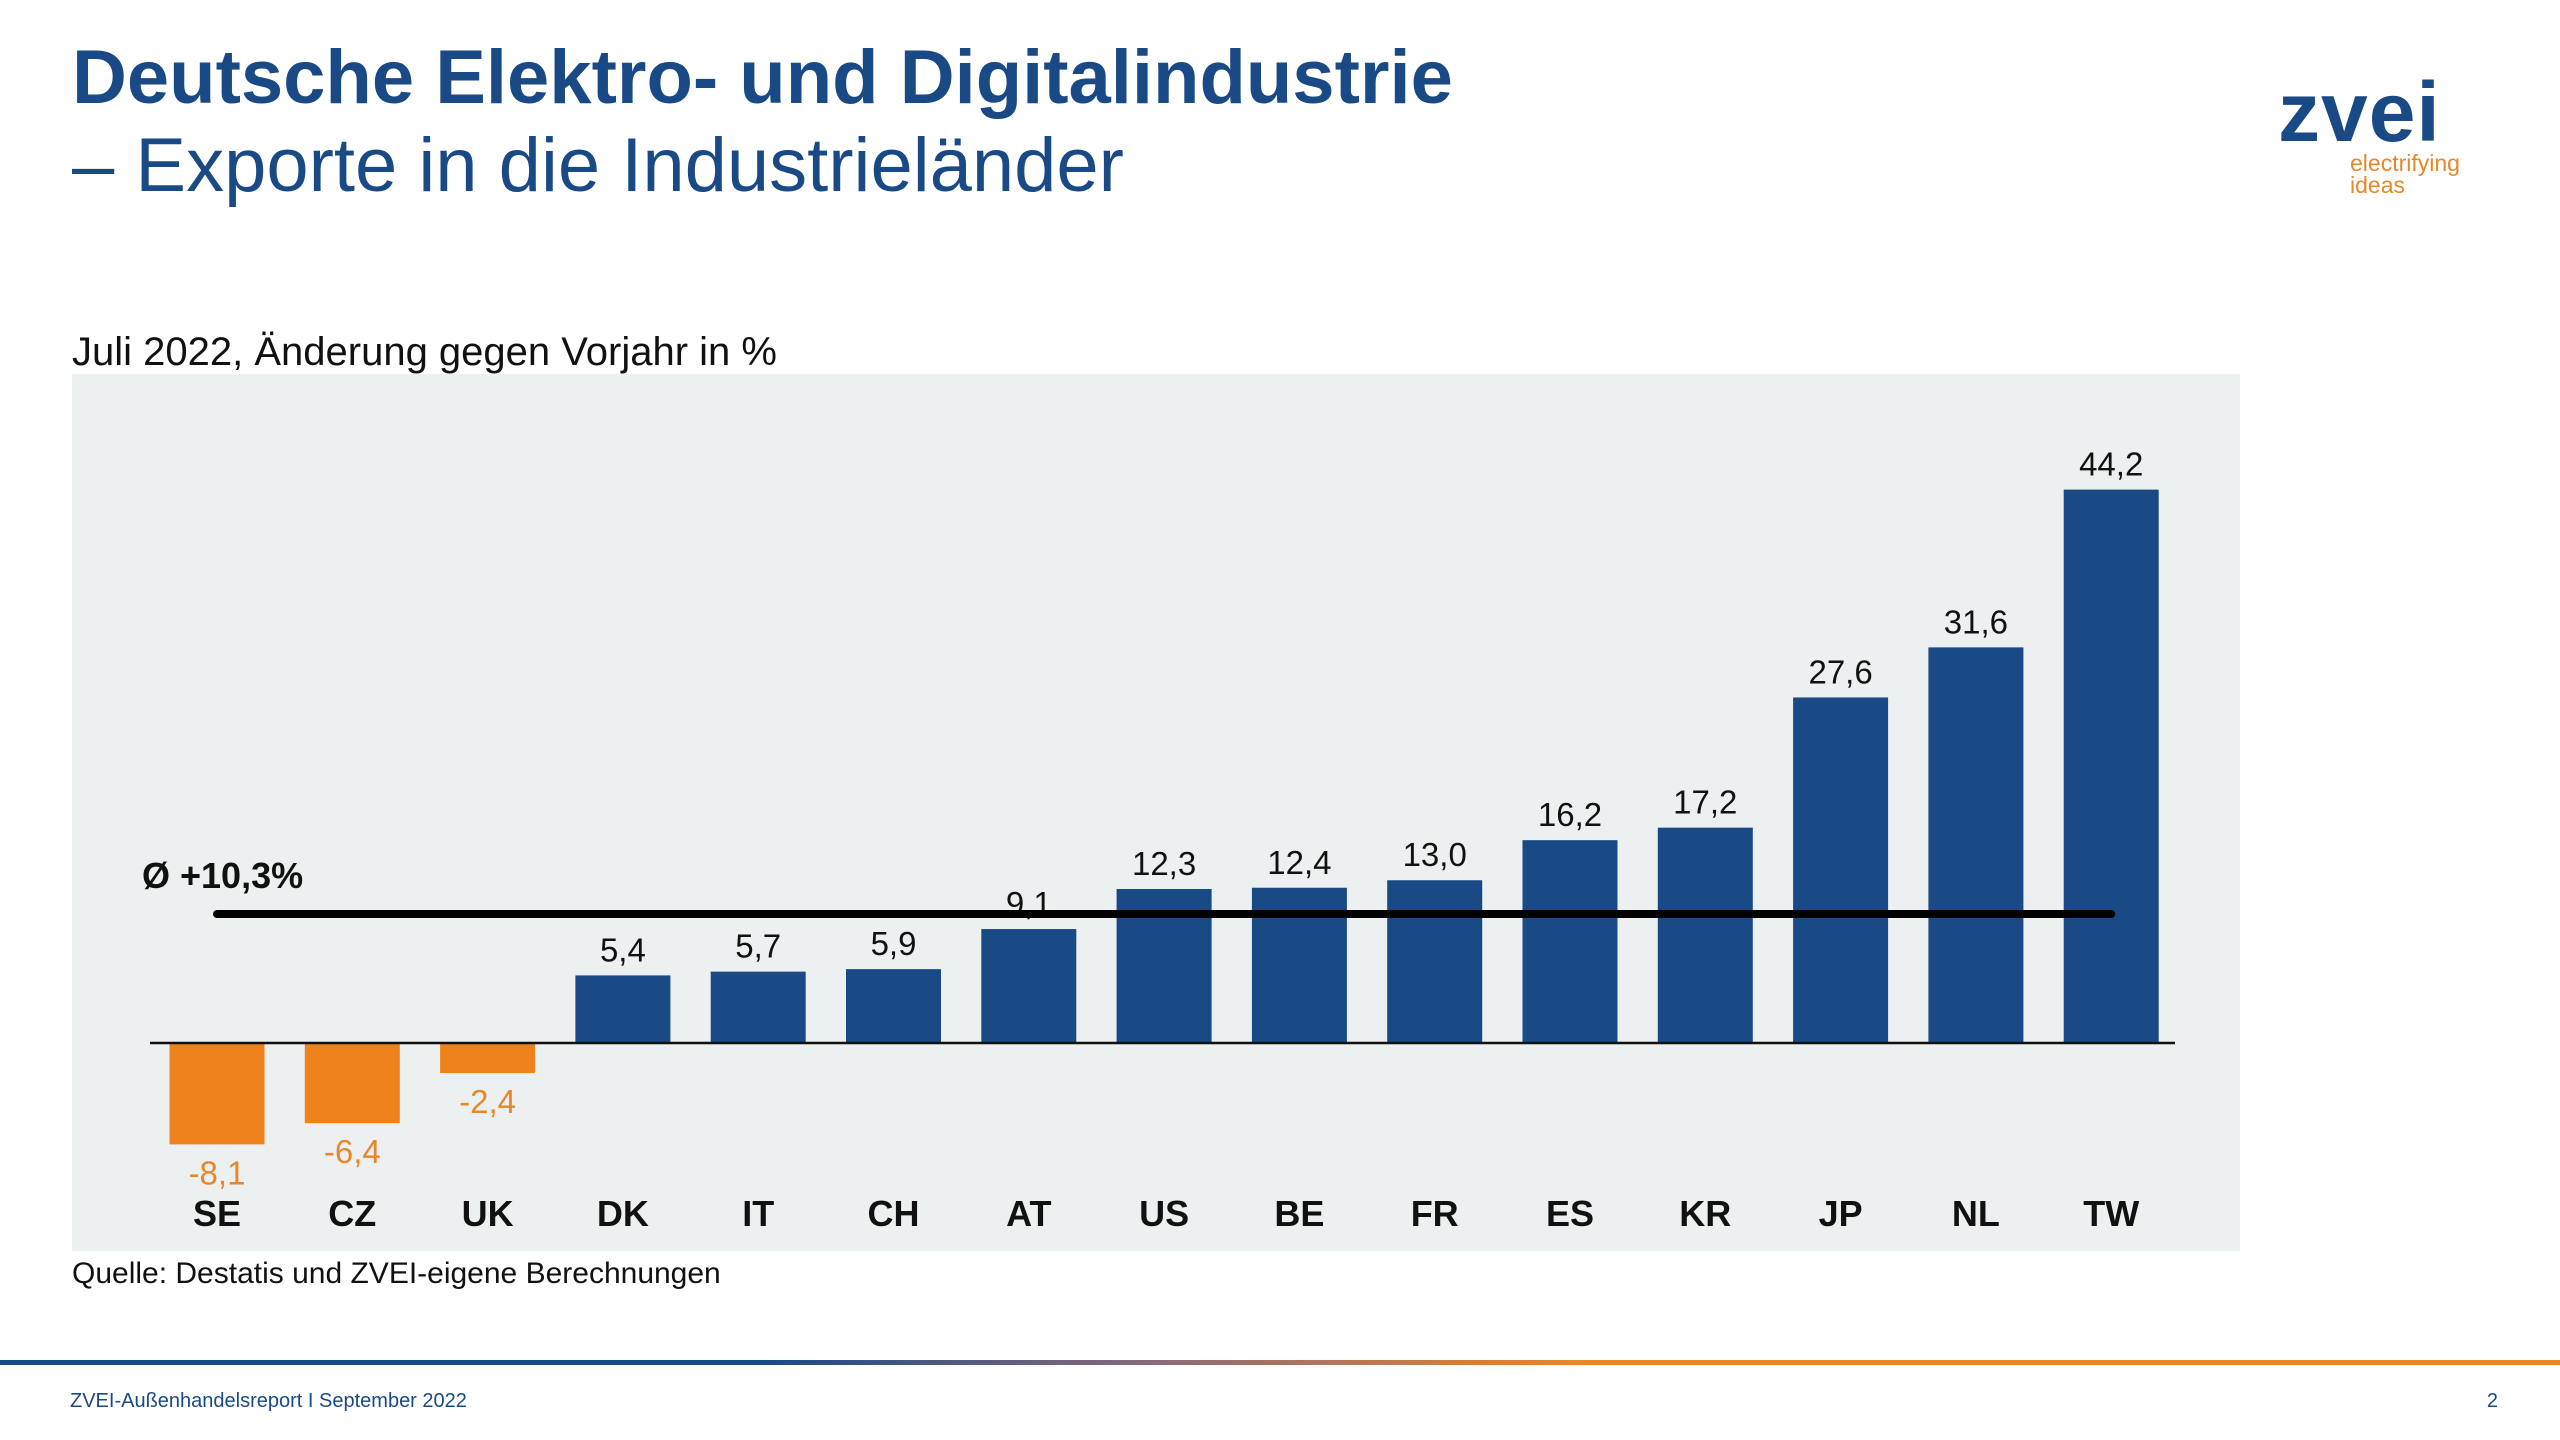  Describe the element at coordinates (2359, 112) in the screenshot. I see `logo-wordmark: zvei` at that location.